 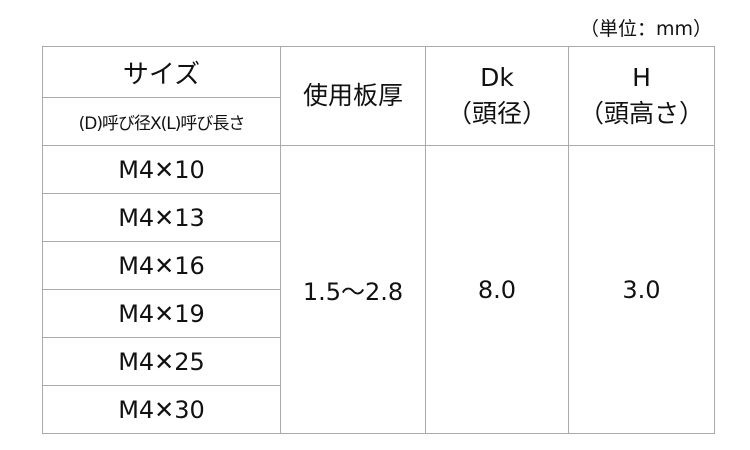 I want to click on header-size-sub: (D)呼び径X(L)呼び長さ, so click(x=161, y=121).